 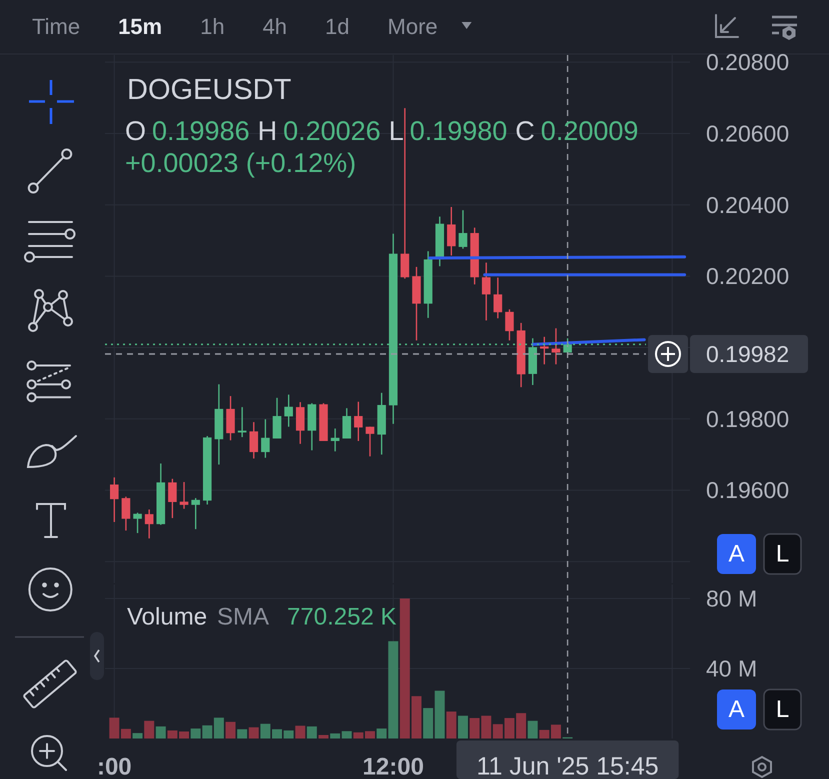 I want to click on ref-line-label: 0.19982, so click(x=748, y=353).